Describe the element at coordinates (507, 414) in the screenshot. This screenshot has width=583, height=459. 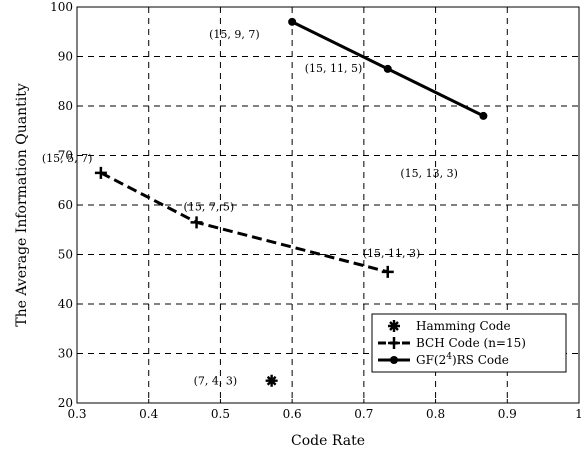
I see `x-tick-label: 0.9` at that location.